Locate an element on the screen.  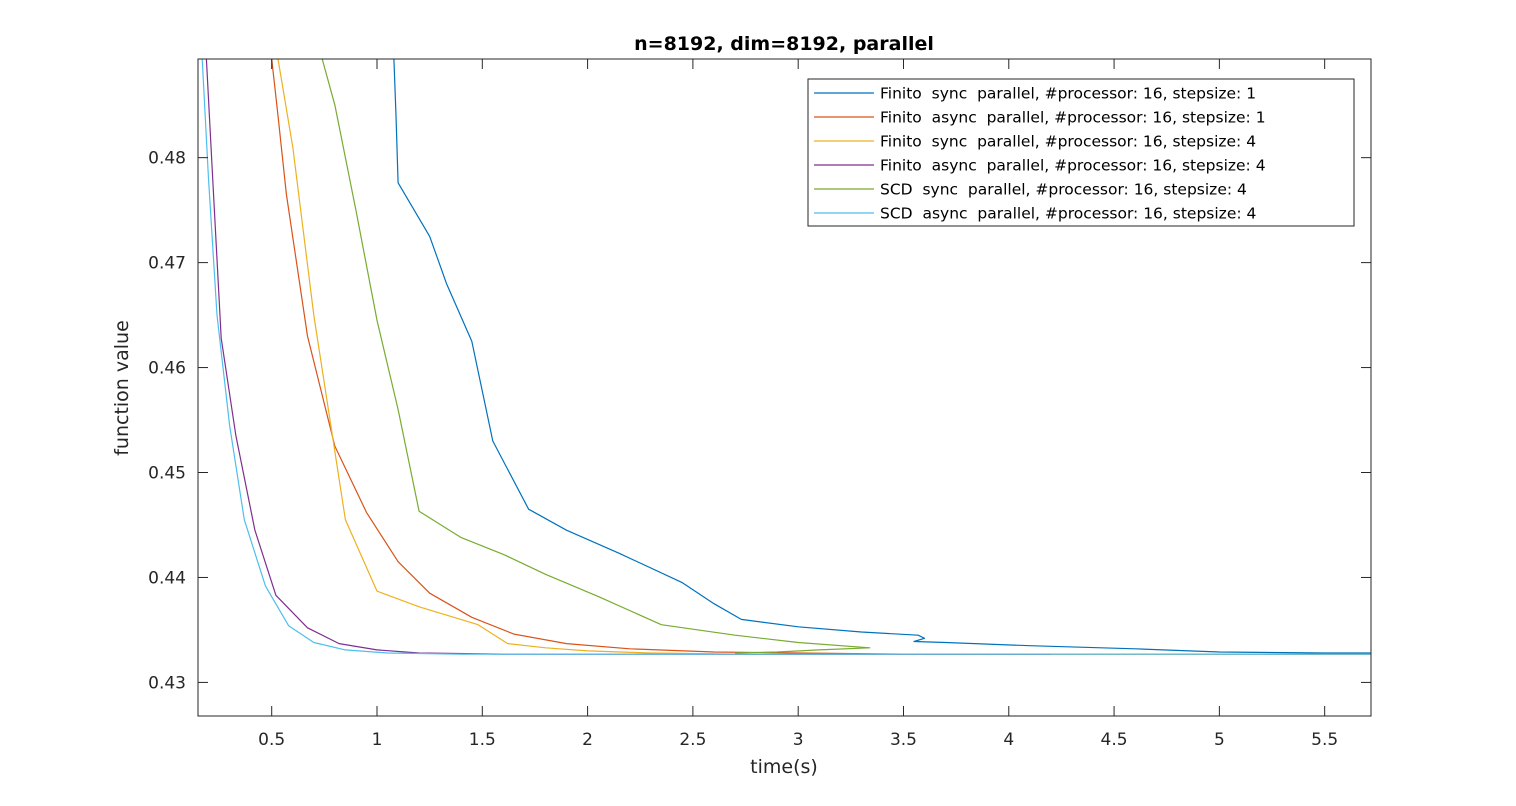
x-tick-label: 4.5 is located at coordinates (1114, 740).